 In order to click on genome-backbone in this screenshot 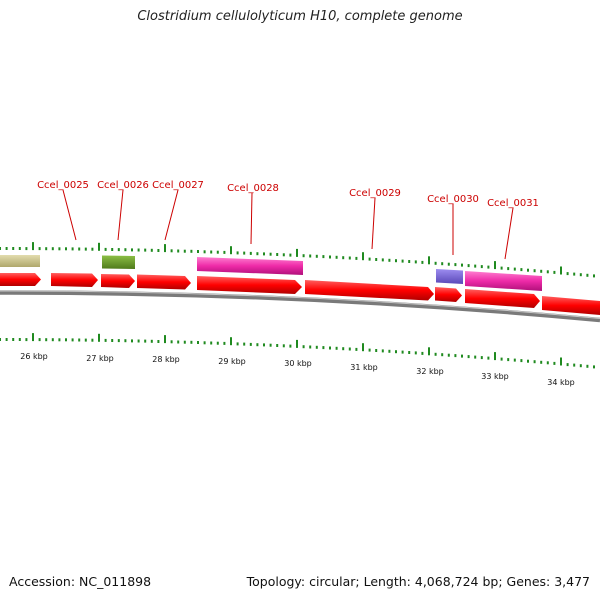, I will do `click(300, 306)`.